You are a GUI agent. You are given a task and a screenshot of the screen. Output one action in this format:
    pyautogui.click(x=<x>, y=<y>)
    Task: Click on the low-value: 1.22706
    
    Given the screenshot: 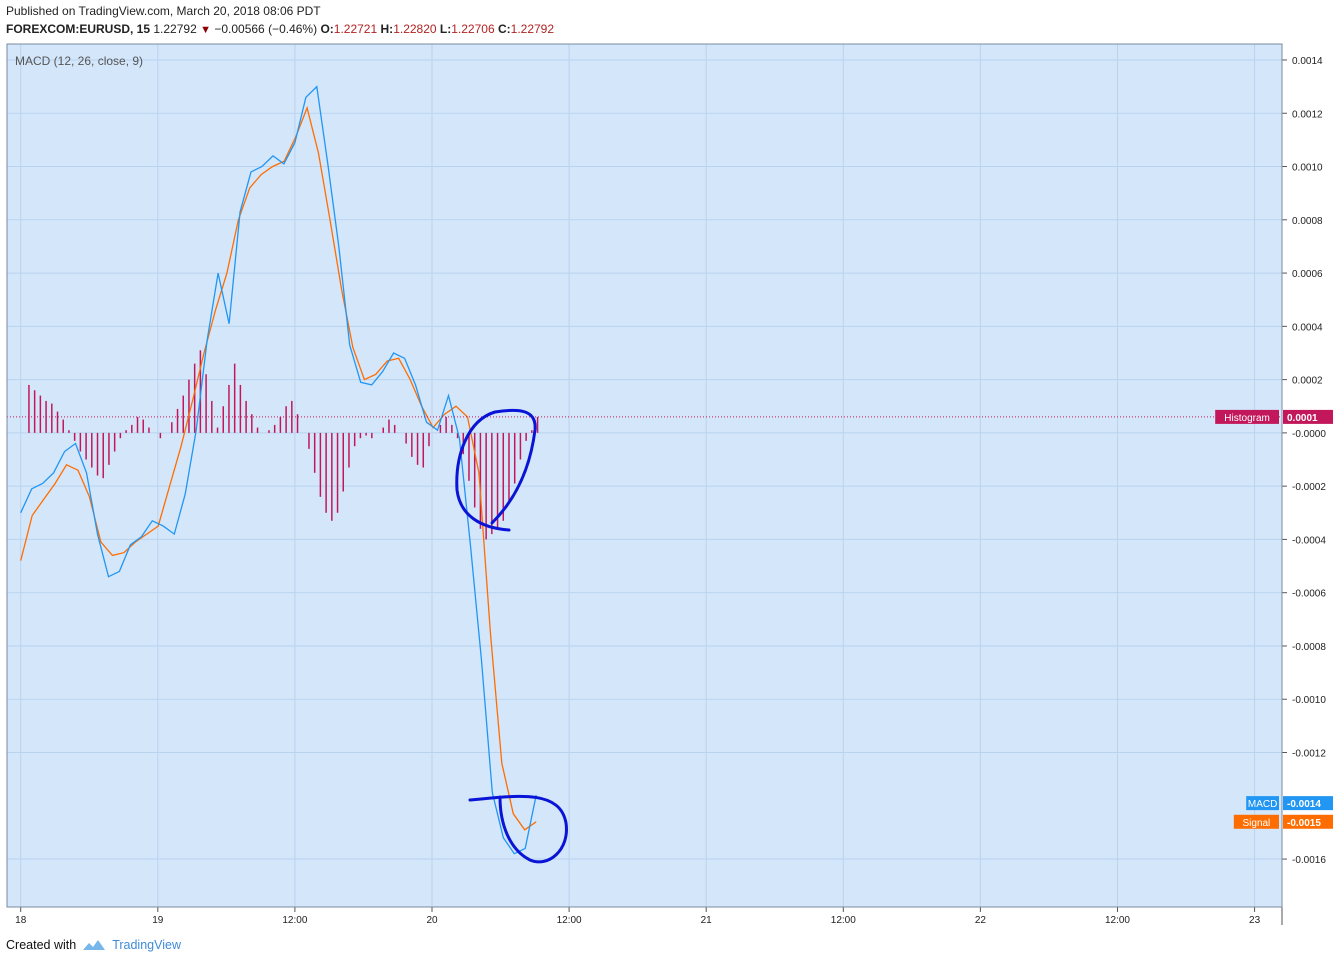 What is the action you would take?
    pyautogui.click(x=473, y=29)
    